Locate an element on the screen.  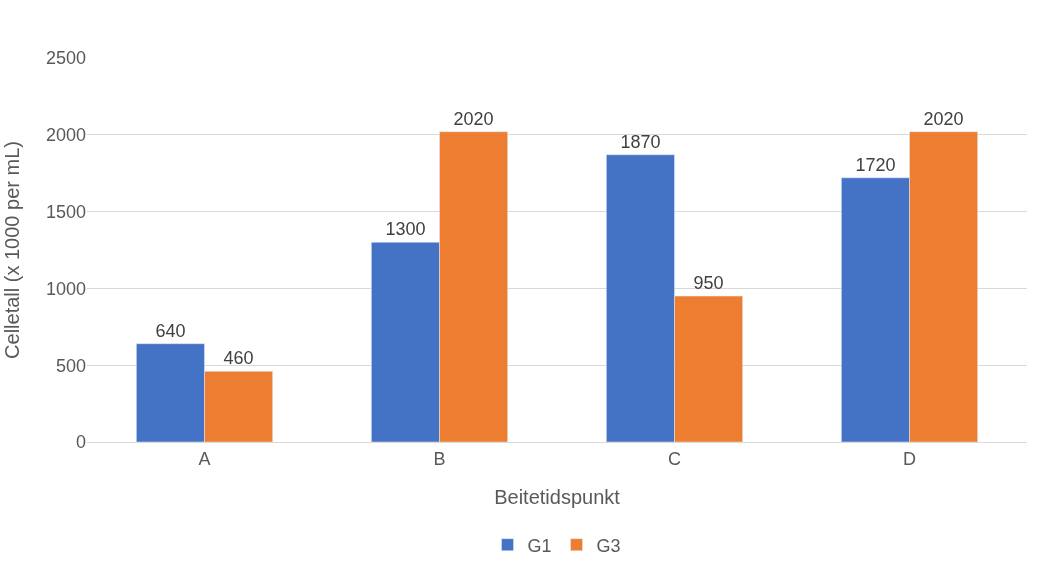
data-label: 1300 is located at coordinates (405, 229).